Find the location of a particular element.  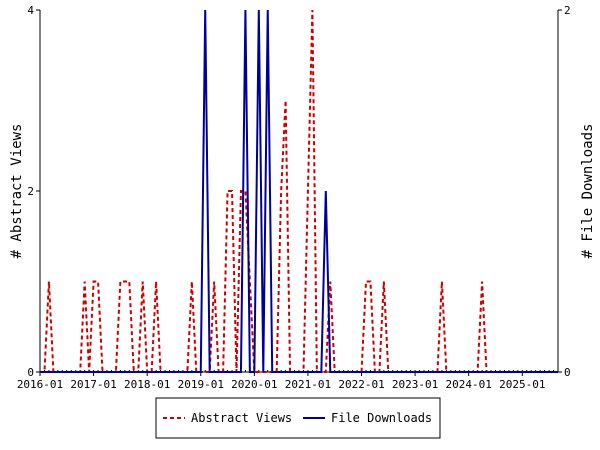

y-axis-title-left: # Abstract Views is located at coordinates (17, 191).